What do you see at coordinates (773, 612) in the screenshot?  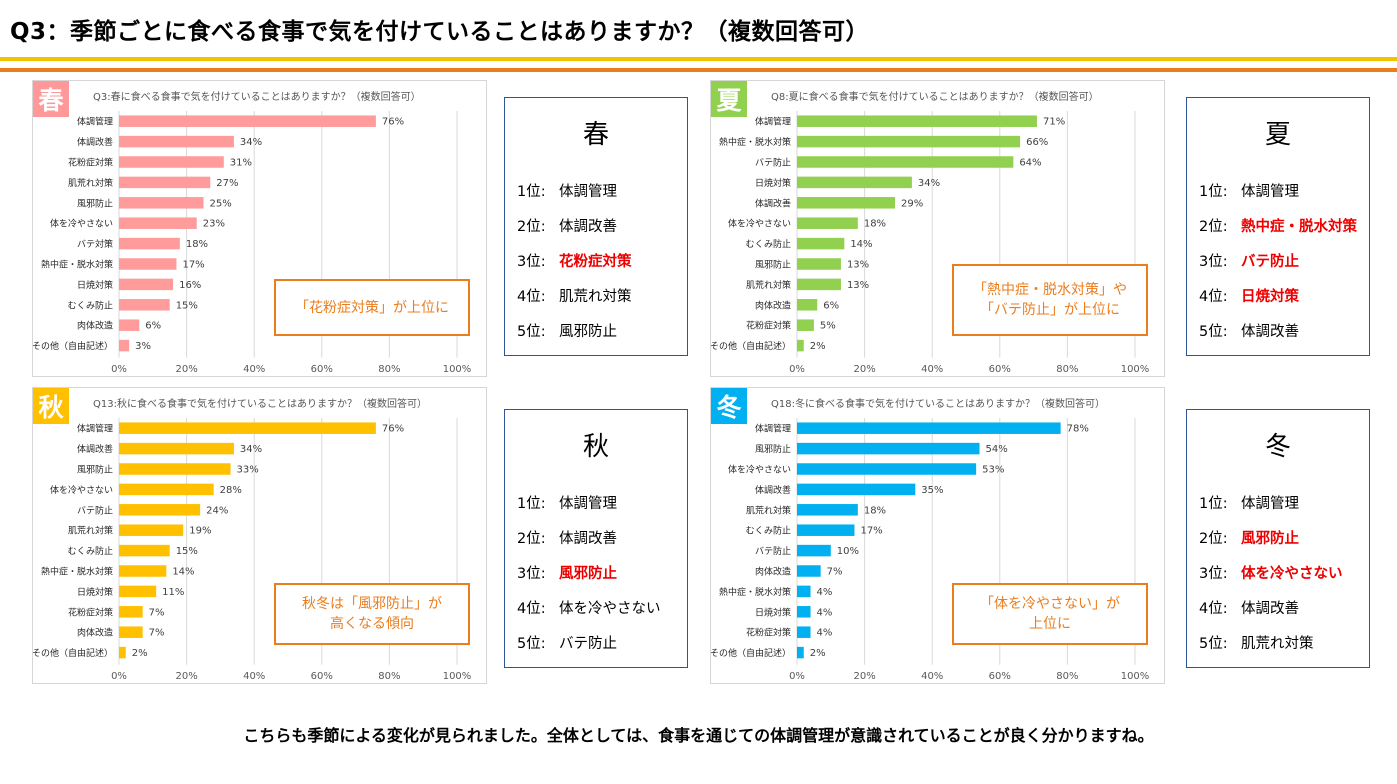 I see `winter-category-label: 日焼対策` at bounding box center [773, 612].